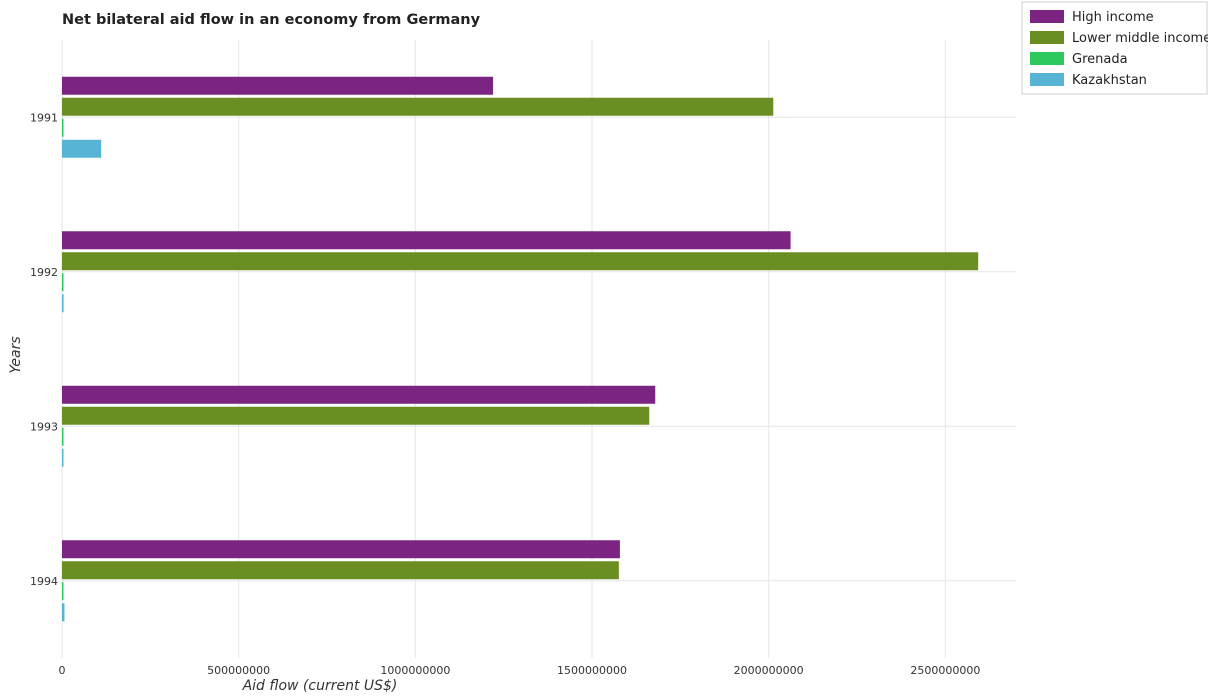  I want to click on bar-kazakhstan-1993, so click(63, 457).